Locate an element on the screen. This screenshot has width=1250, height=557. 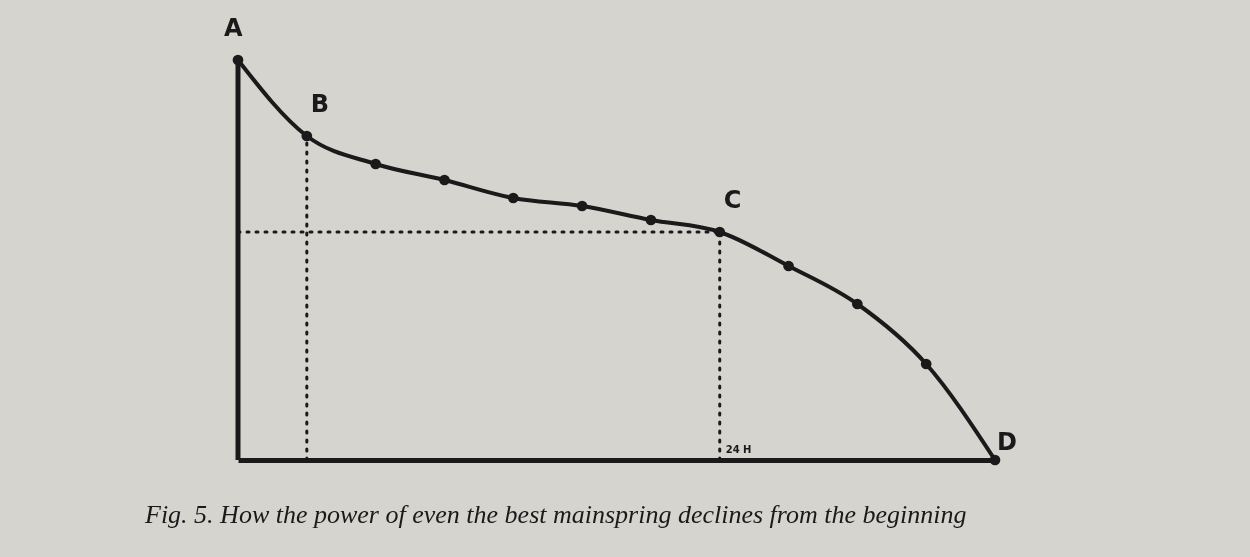
text: D is located at coordinates (1007, 442).